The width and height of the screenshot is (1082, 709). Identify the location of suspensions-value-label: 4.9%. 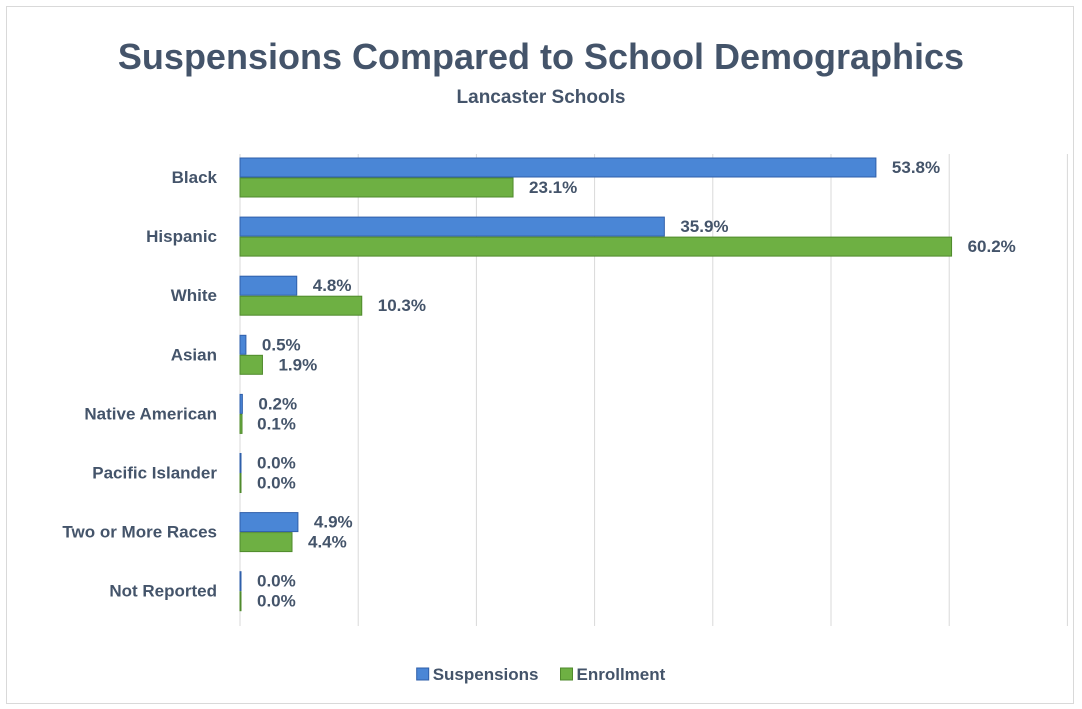
(333, 522).